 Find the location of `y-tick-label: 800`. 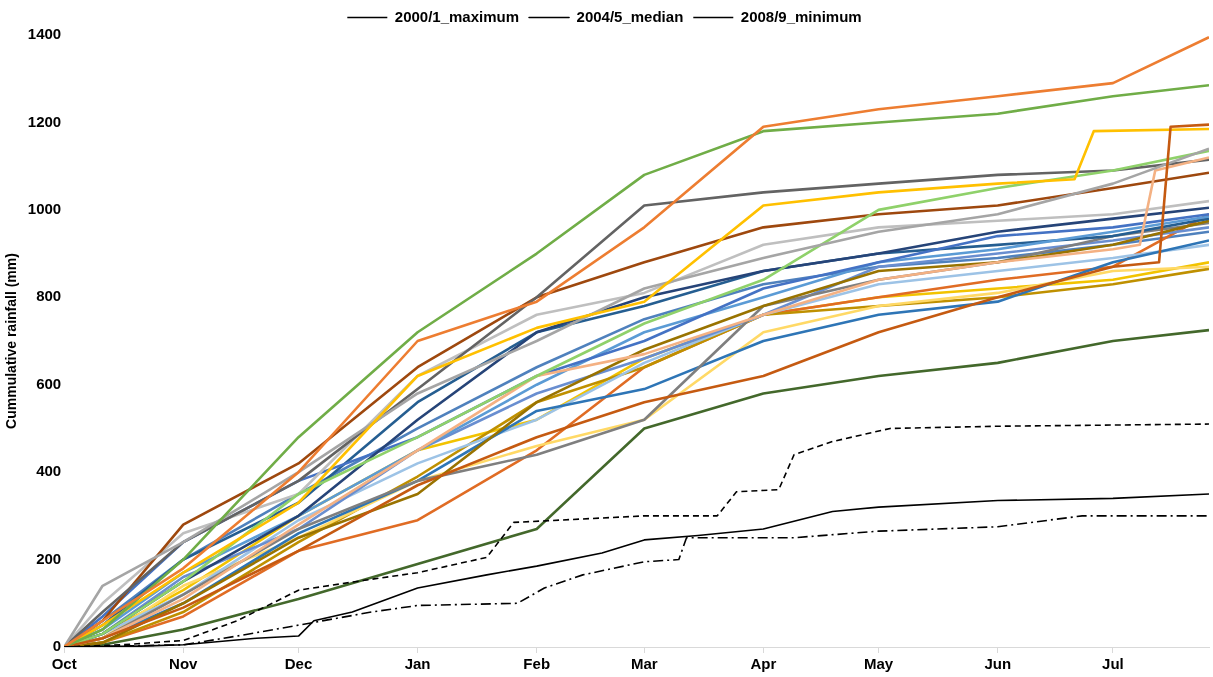

y-tick-label: 800 is located at coordinates (49, 296).